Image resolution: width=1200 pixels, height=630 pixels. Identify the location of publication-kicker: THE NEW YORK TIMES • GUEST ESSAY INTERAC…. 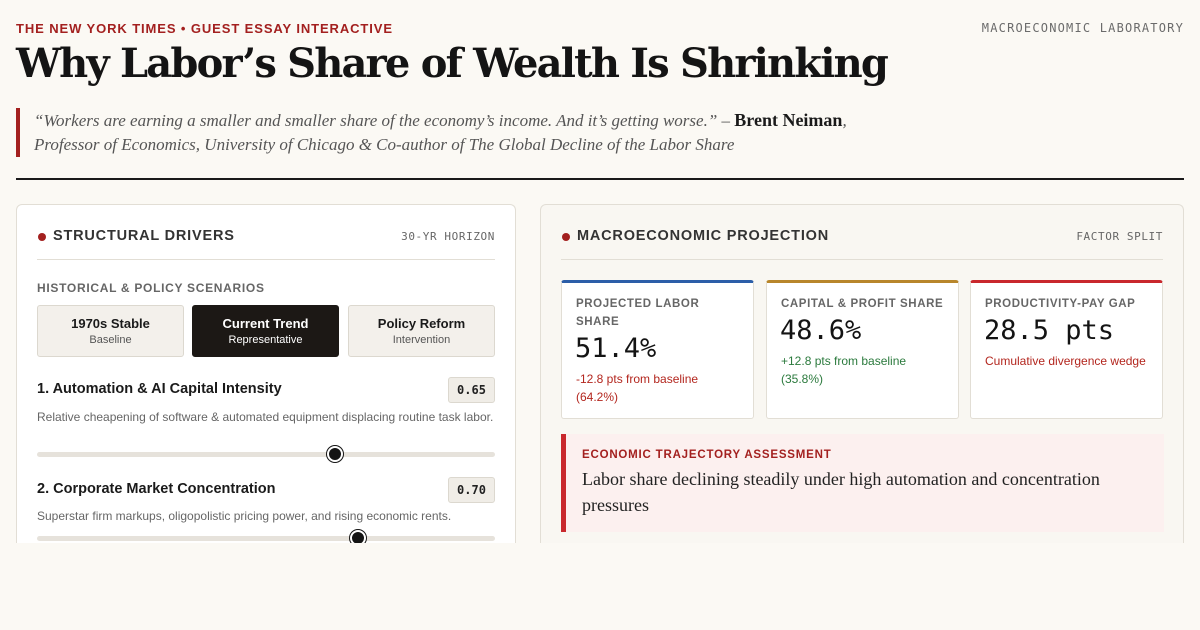
(204, 28).